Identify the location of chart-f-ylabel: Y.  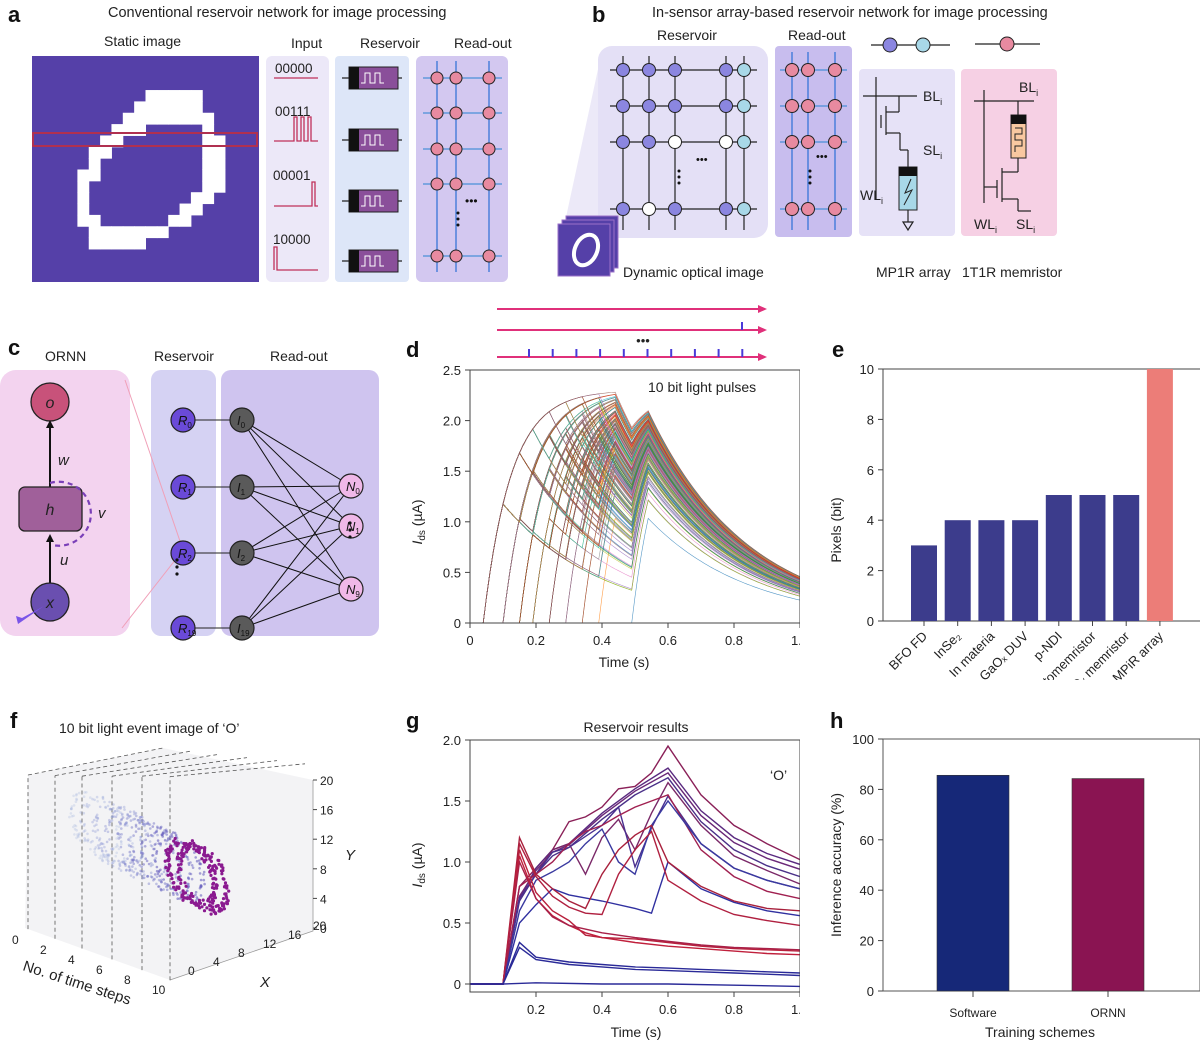
(350, 855).